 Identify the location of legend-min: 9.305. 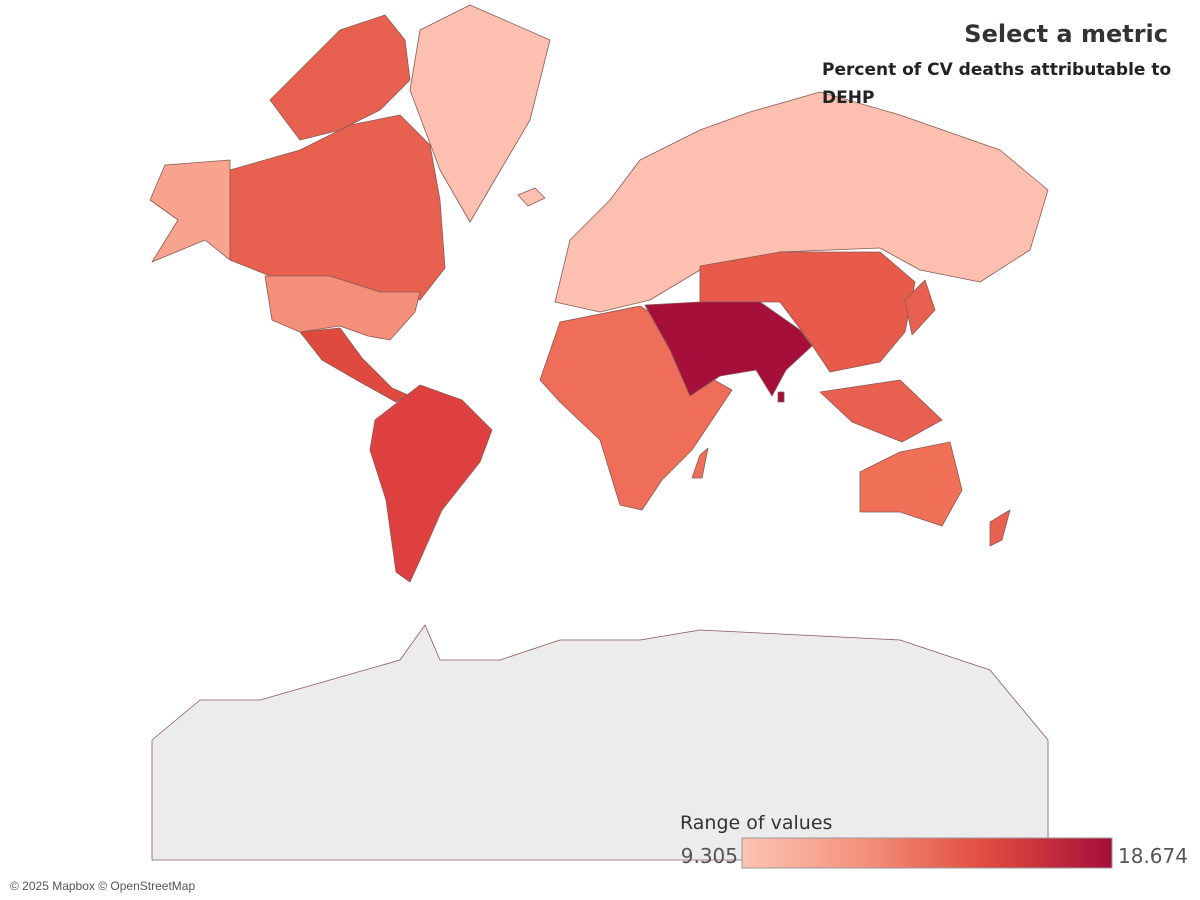
(709, 856).